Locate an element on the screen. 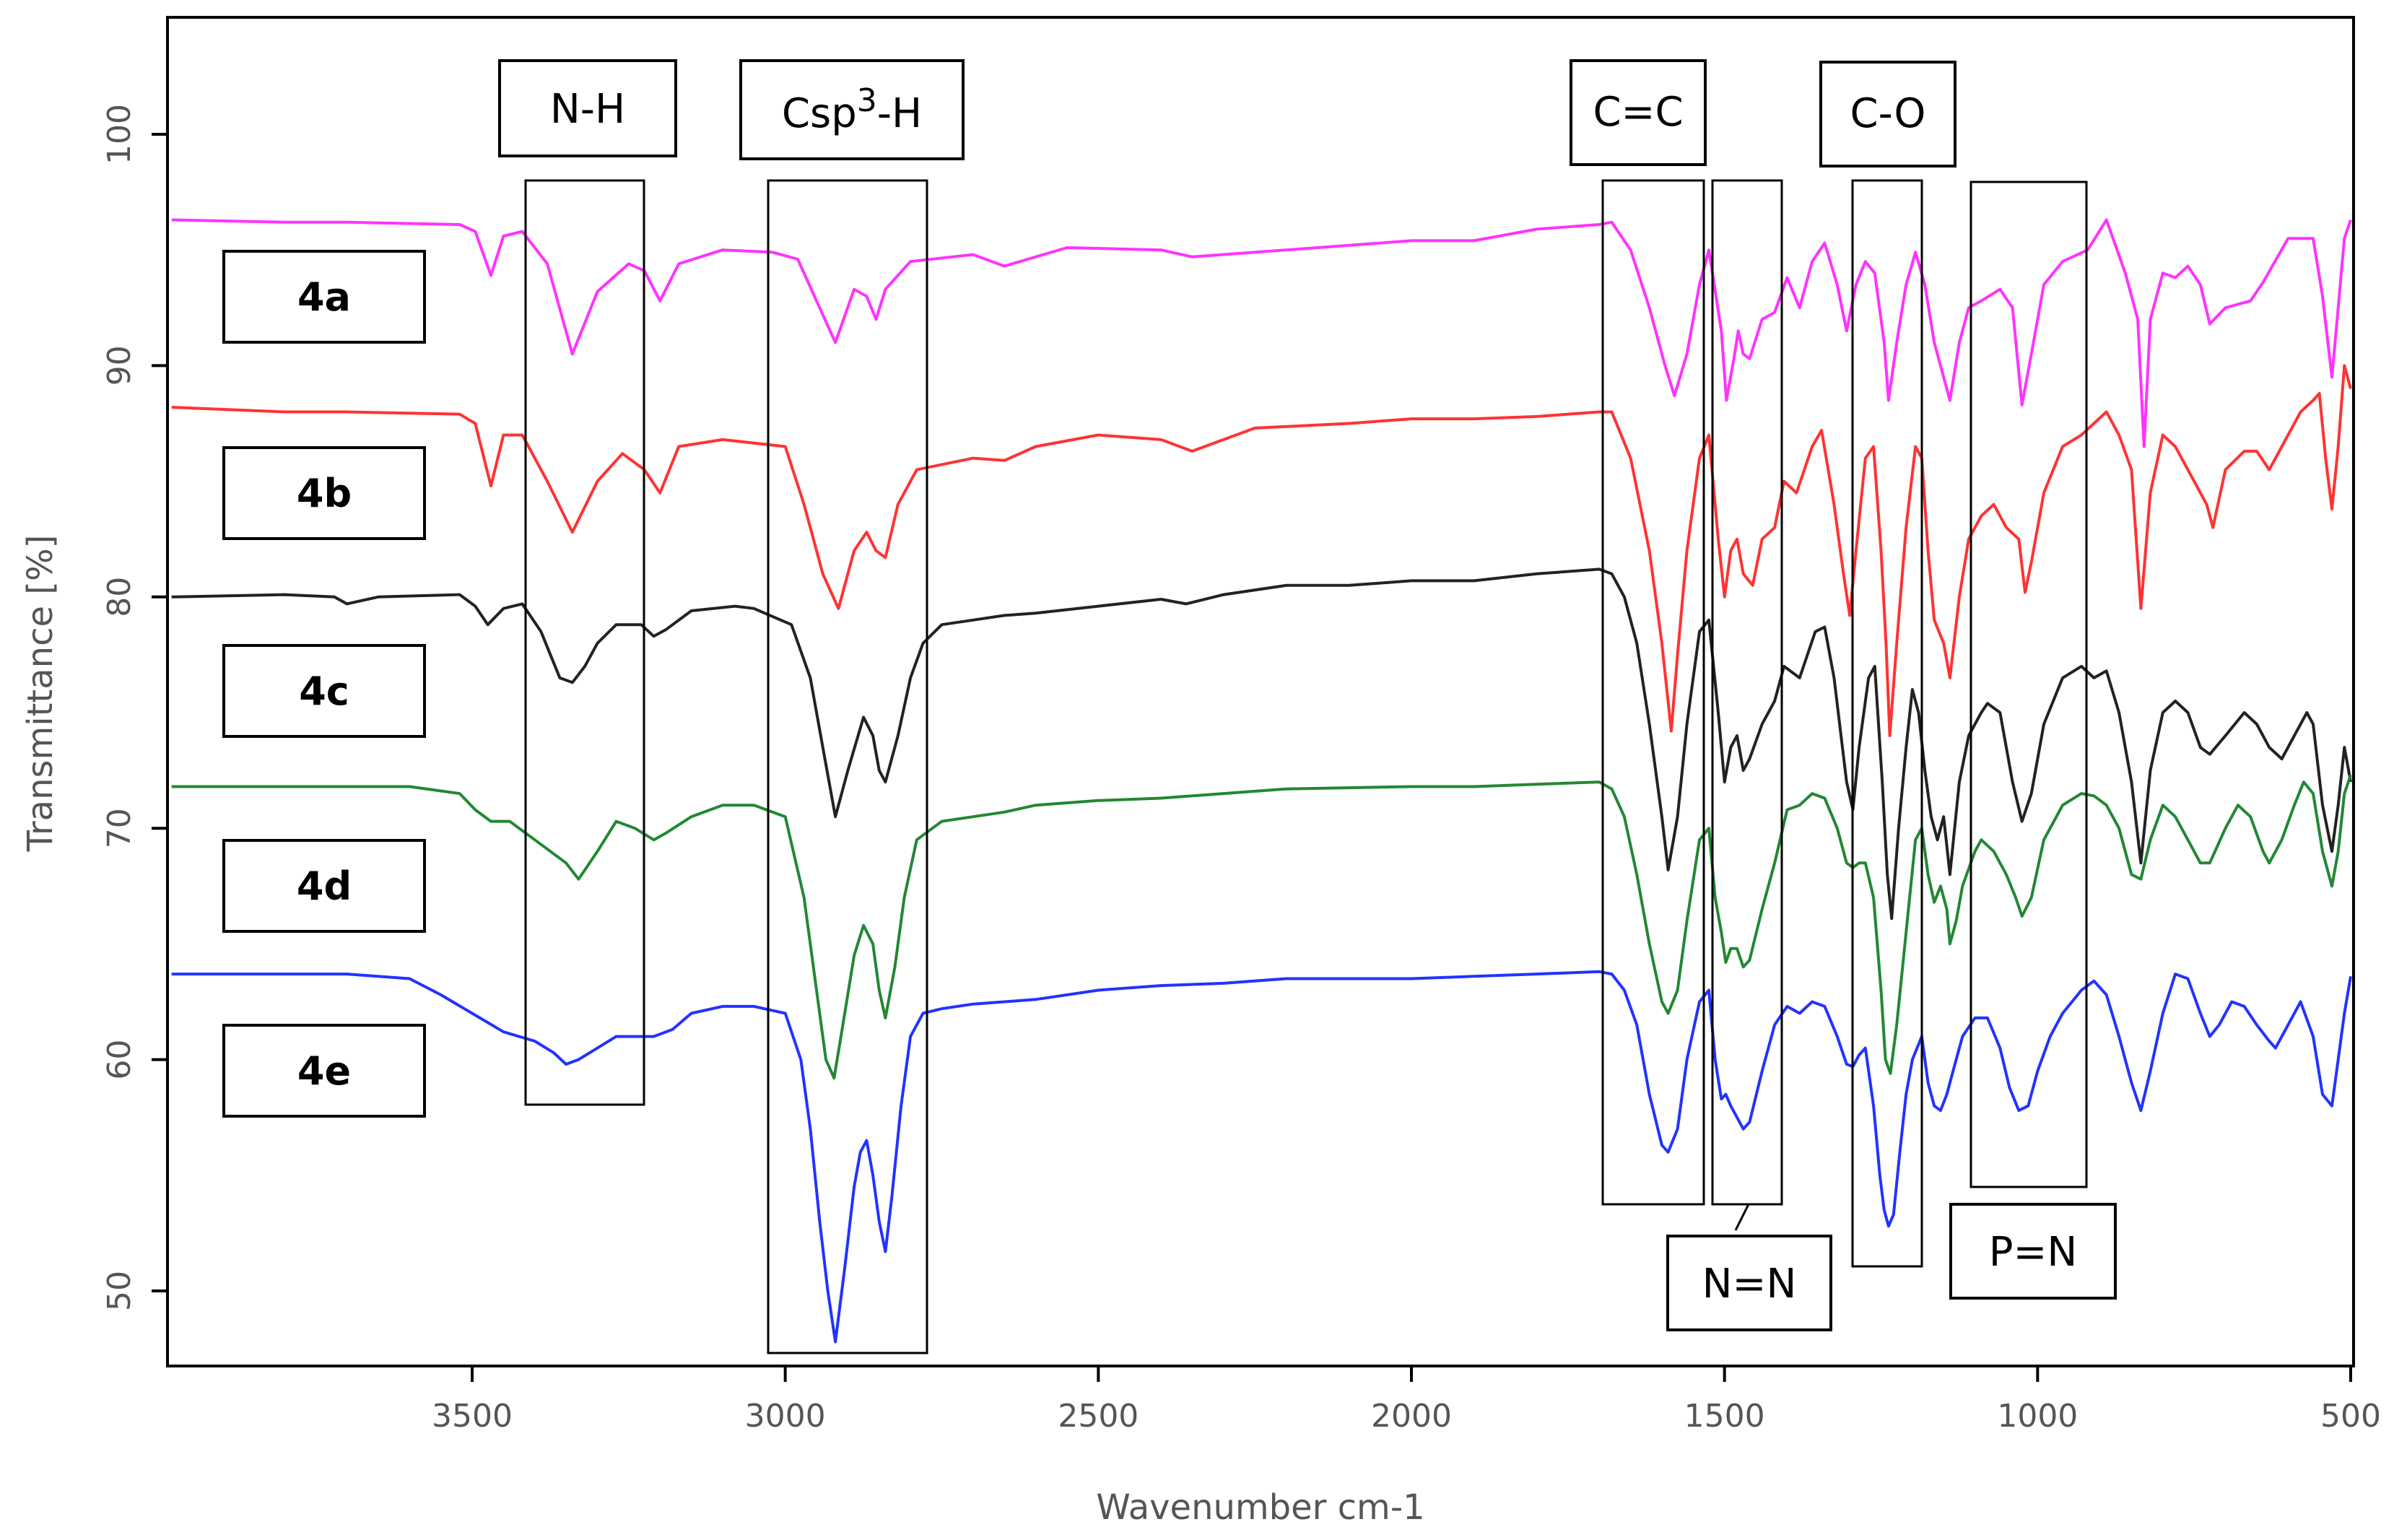 The height and width of the screenshot is (1540, 2394). sample-label-4e: 4e is located at coordinates (324, 1071).